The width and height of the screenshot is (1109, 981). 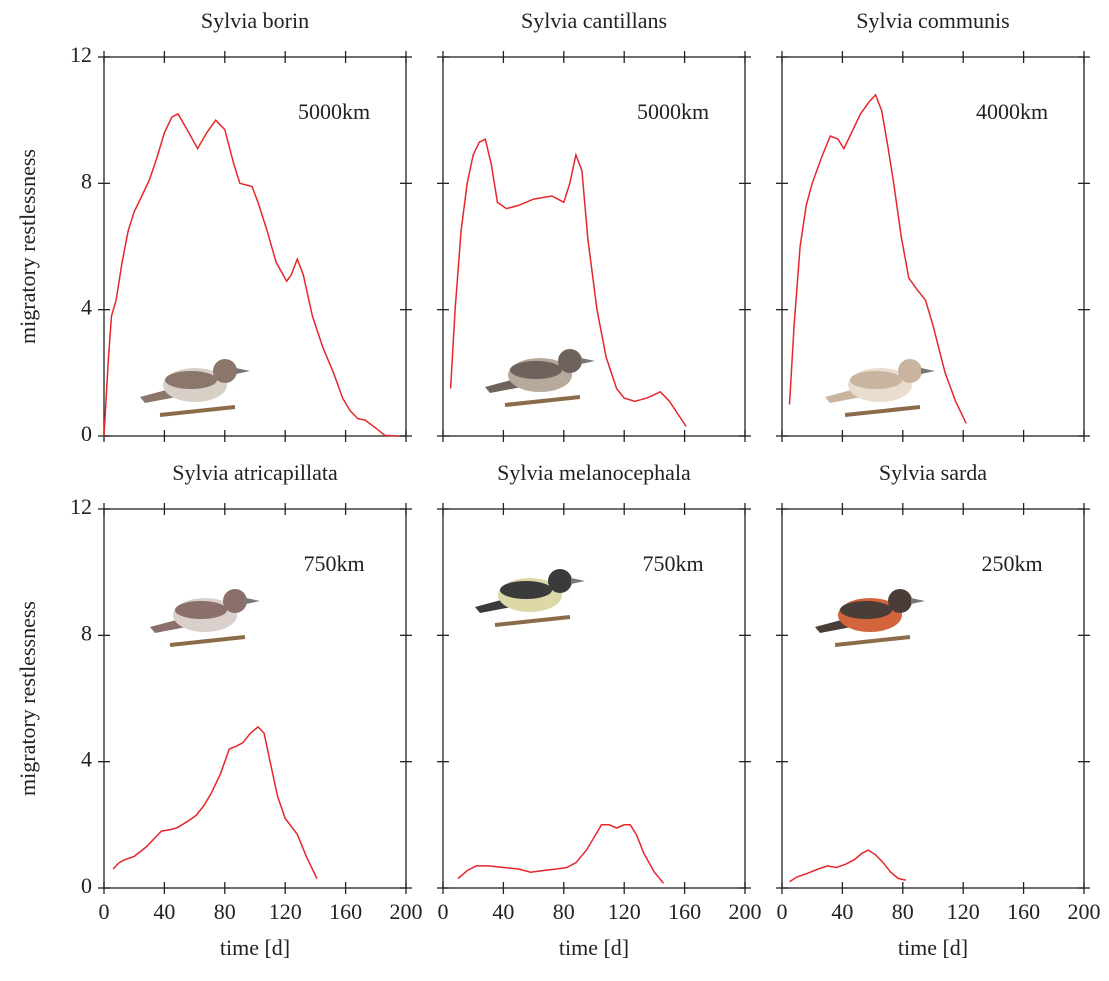 What do you see at coordinates (1012, 111) in the screenshot?
I see `distance-annotation: 4000km` at bounding box center [1012, 111].